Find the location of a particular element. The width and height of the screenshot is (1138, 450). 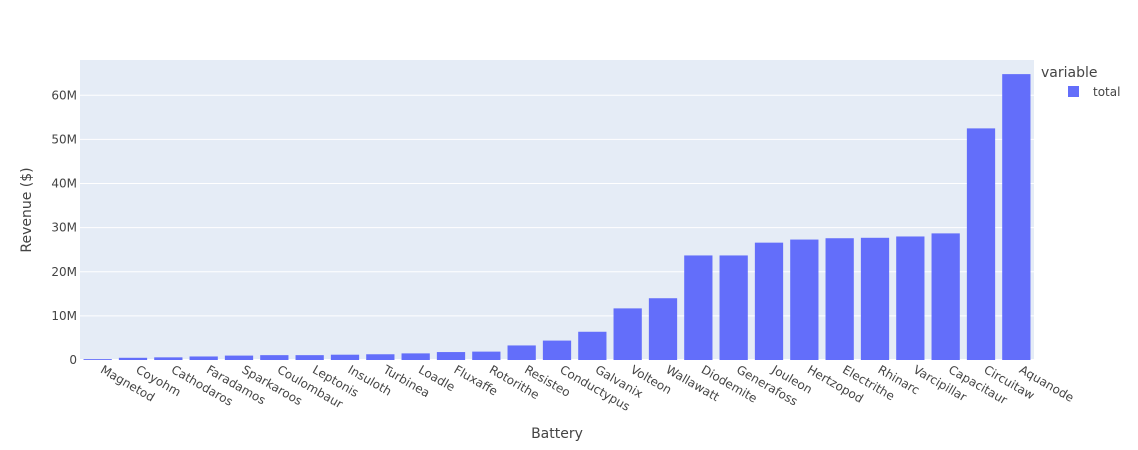

y-tick-label: 60M is located at coordinates (64, 95).